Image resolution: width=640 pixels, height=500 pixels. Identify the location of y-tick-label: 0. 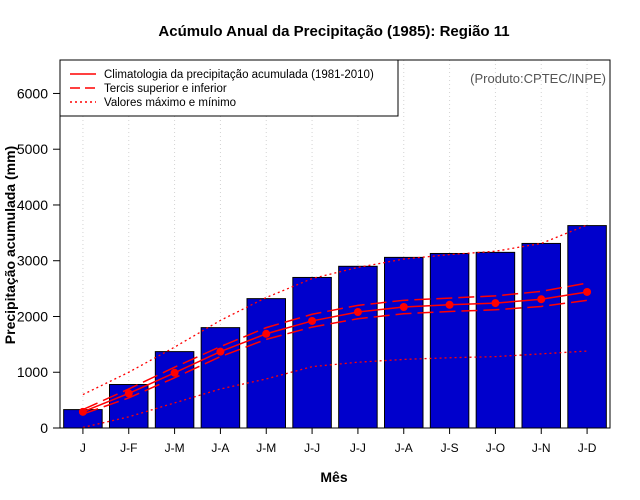
(44, 428).